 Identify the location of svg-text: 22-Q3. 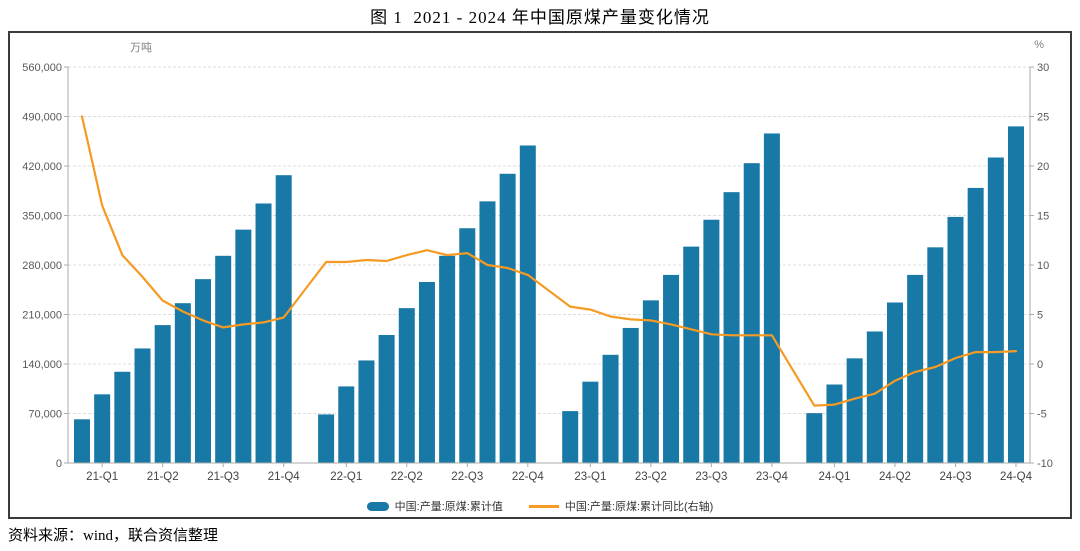
(467, 477).